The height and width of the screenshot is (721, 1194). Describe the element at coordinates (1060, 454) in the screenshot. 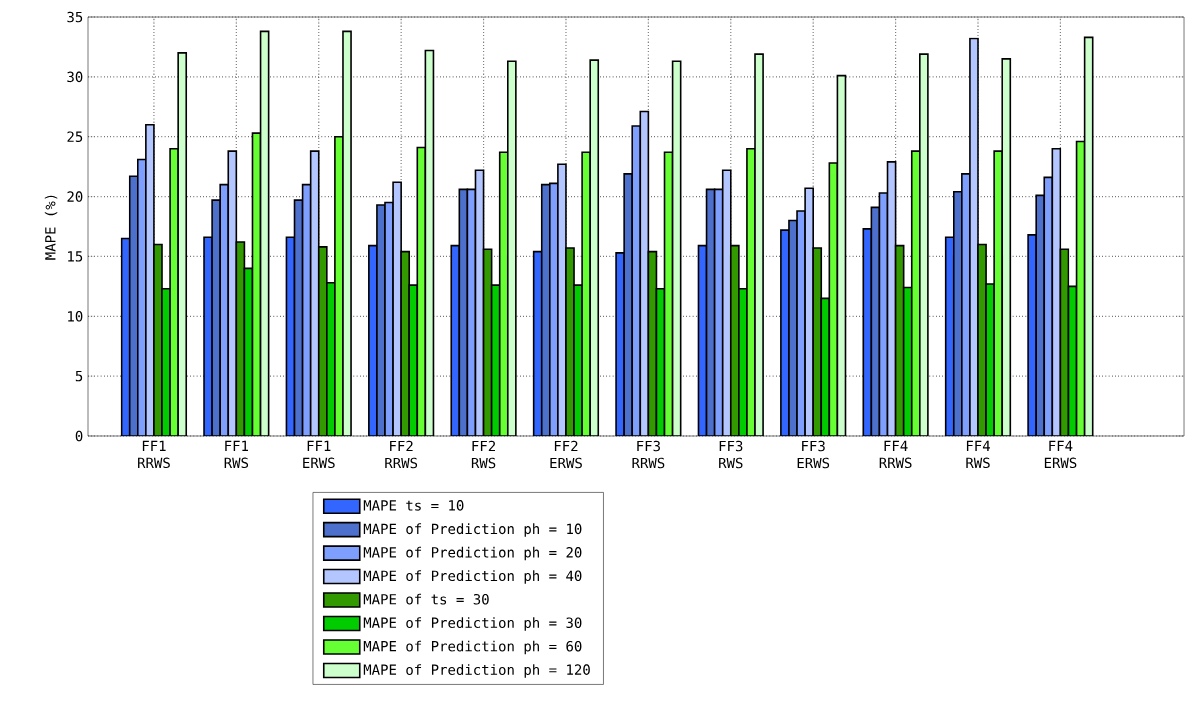

I see `x-tick-label: FF4 ERWS` at that location.